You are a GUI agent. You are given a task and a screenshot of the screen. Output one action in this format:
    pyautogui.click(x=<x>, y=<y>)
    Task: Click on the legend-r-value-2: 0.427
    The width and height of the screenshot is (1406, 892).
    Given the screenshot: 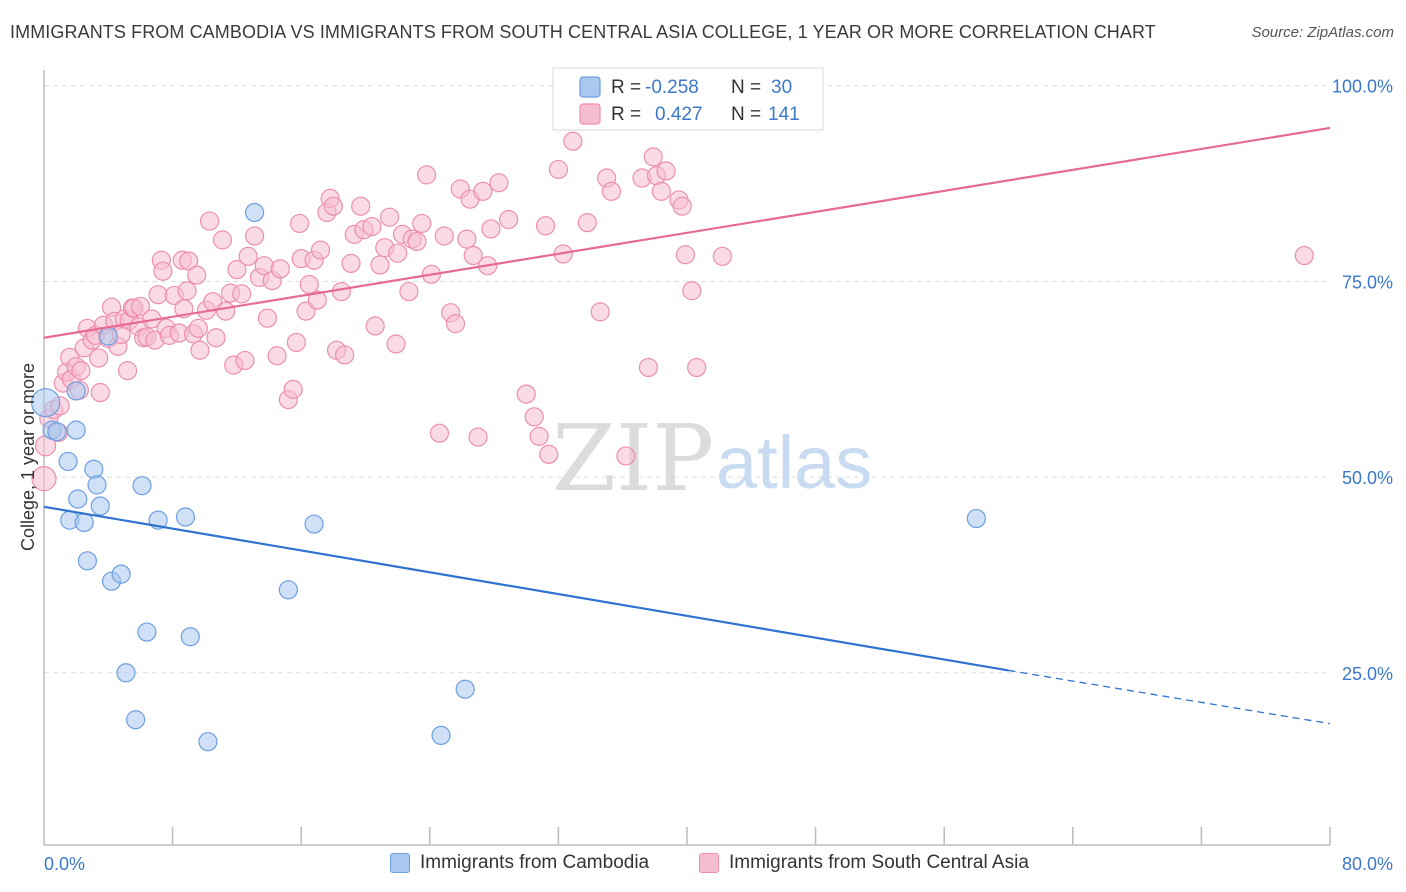 What is the action you would take?
    pyautogui.click(x=679, y=114)
    